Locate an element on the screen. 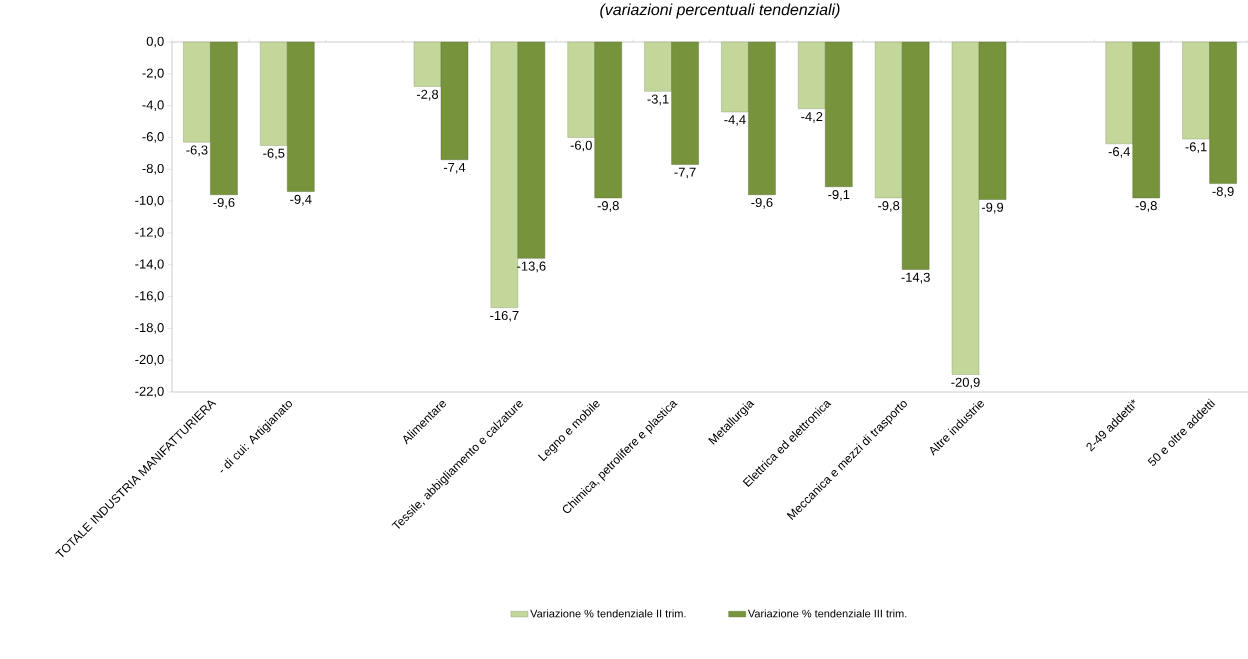  chart-title: (variazioni percentuali tendenziali) is located at coordinates (720, 11).